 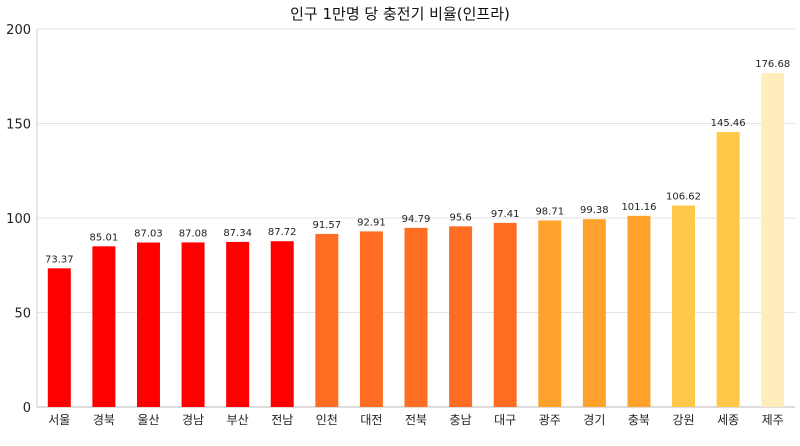 What do you see at coordinates (594, 210) in the screenshot?
I see `bar-value-label: 99.38` at bounding box center [594, 210].